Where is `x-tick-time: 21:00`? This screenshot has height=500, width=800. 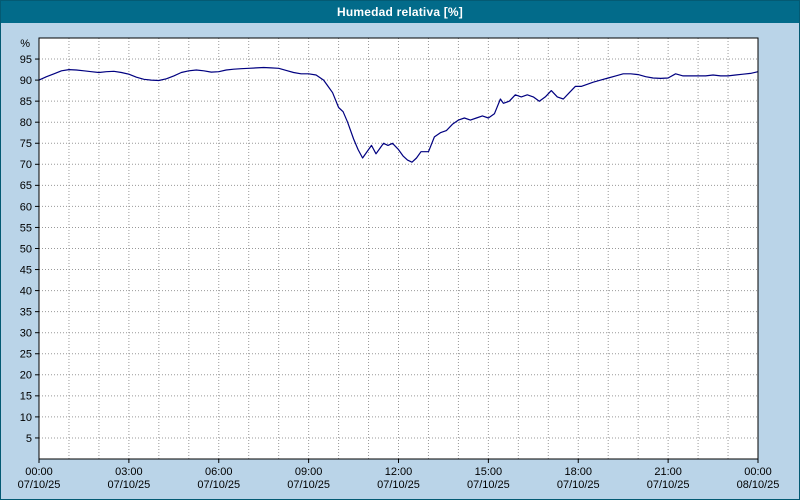
x-tick-time: 21:00 is located at coordinates (668, 472).